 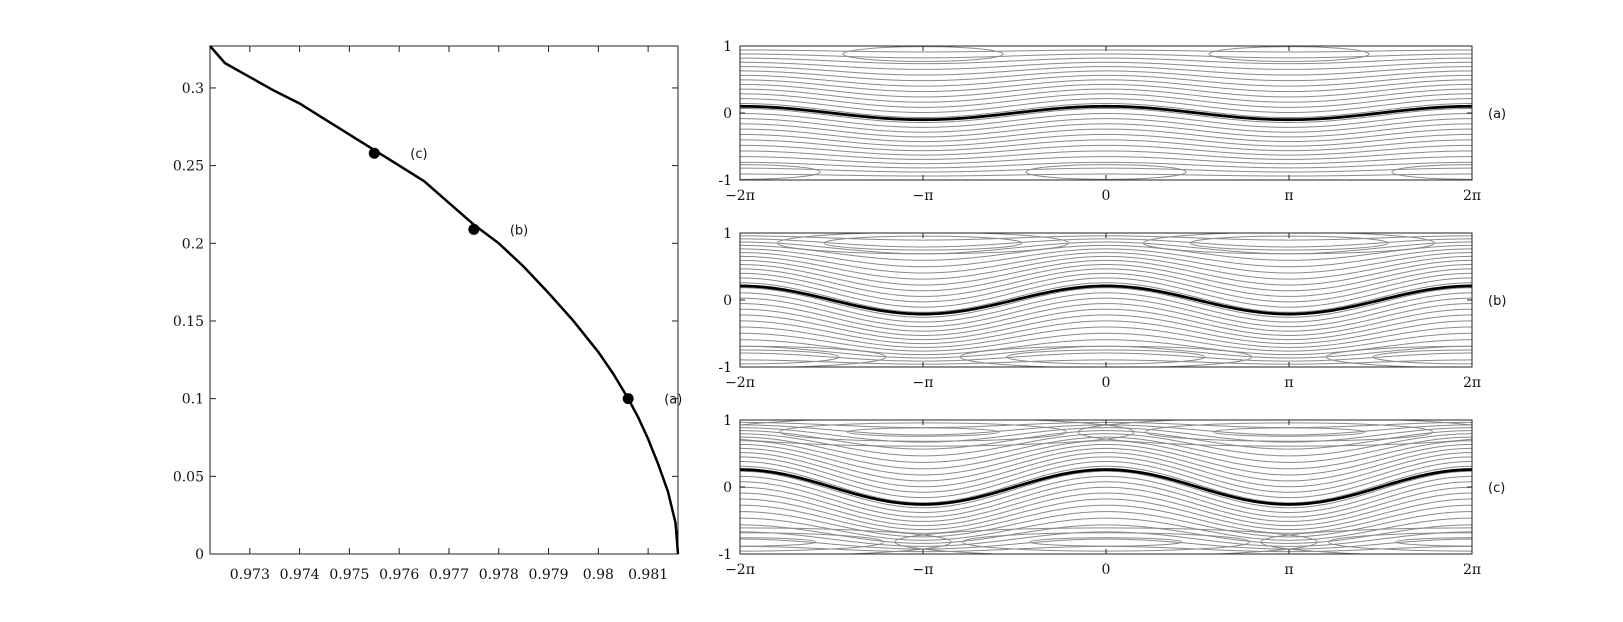 I want to click on x-tick-label: 2π, so click(x=1472, y=196).